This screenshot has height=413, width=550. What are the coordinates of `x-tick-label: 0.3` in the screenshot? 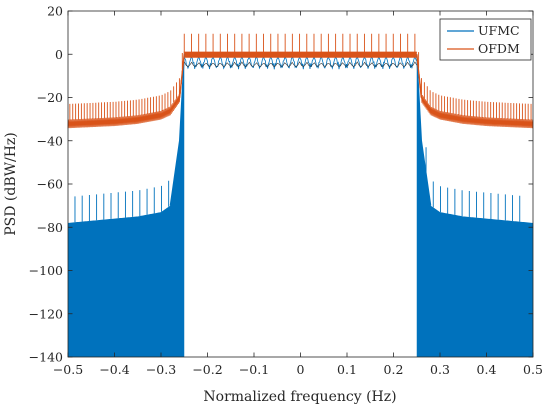 It's located at (440, 369).